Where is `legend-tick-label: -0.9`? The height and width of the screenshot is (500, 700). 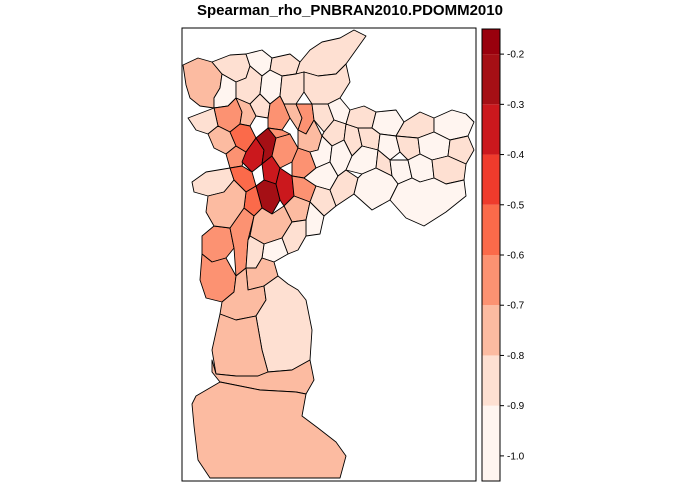 legend-tick-label: -0.9 is located at coordinates (516, 406).